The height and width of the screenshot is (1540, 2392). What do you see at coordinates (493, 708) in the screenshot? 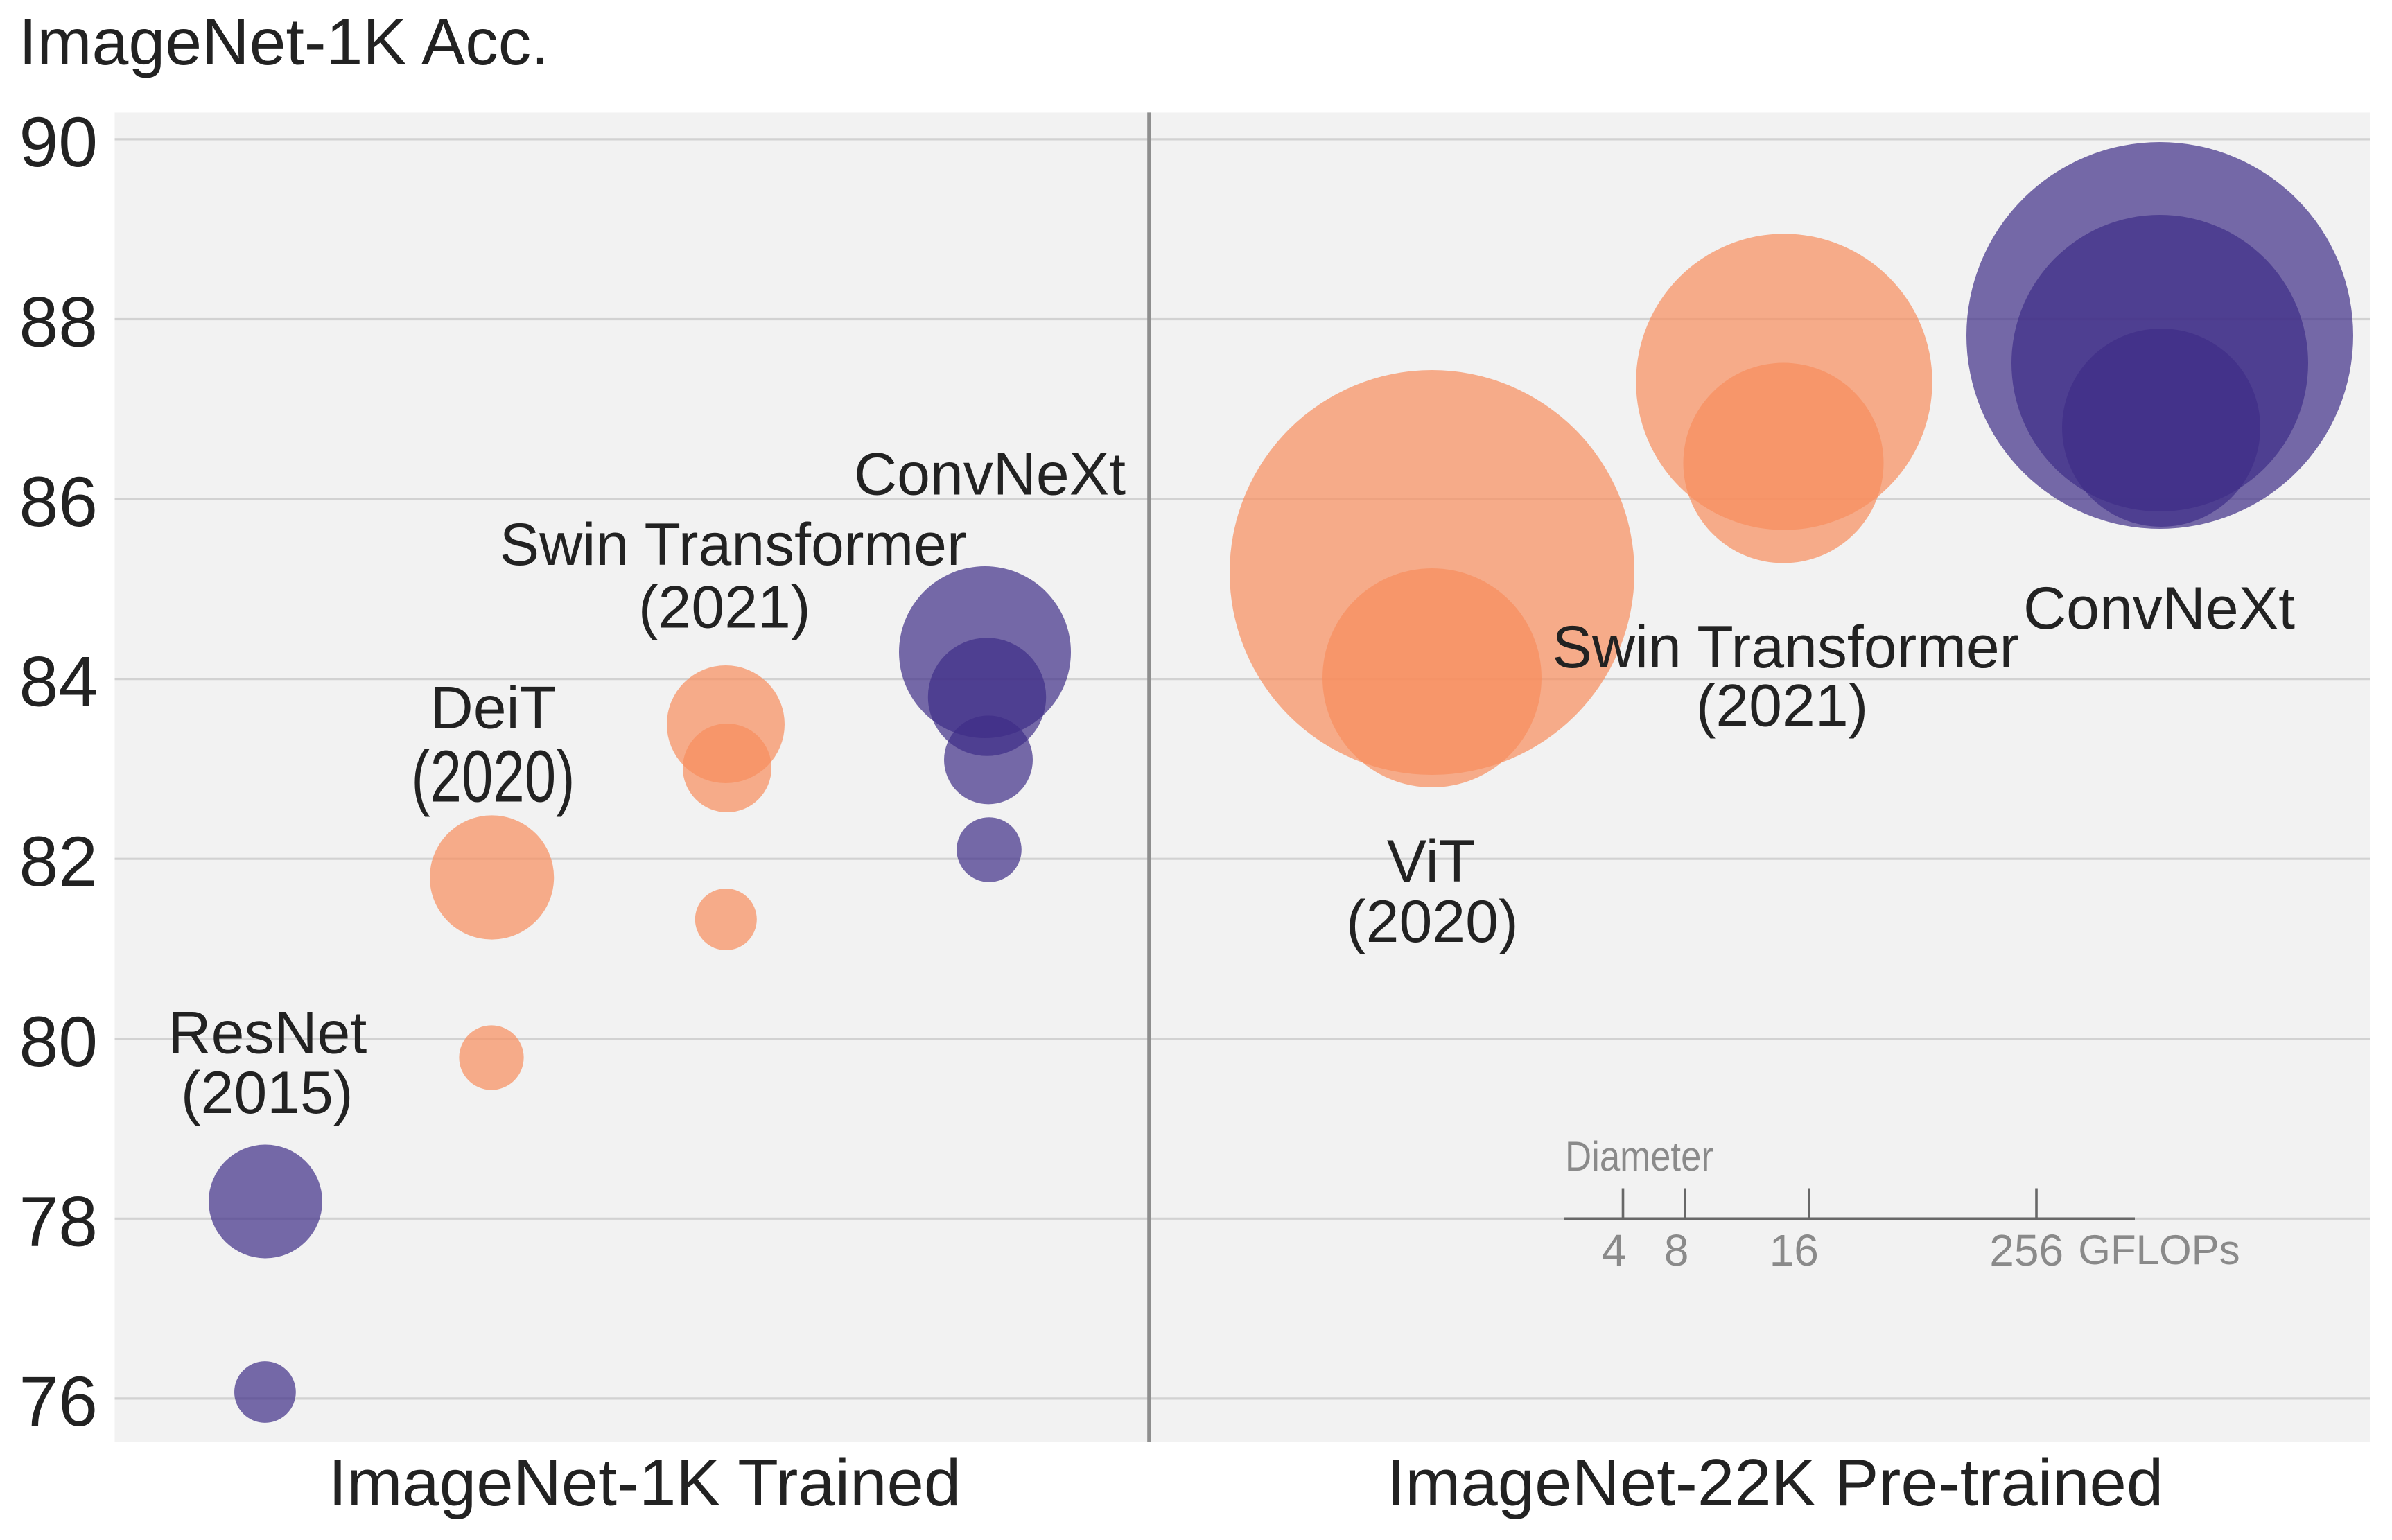
I see `svg-text: DeiT` at bounding box center [493, 708].